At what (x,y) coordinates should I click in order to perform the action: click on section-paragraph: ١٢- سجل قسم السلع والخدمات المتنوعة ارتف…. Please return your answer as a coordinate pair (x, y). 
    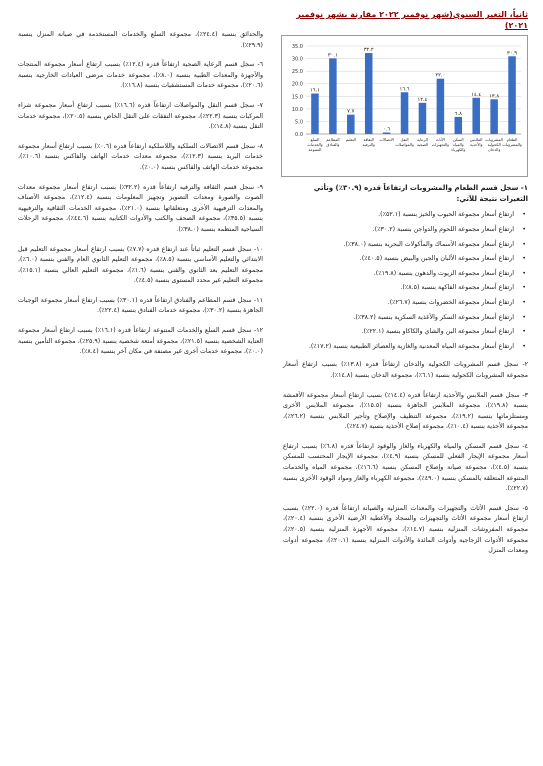
    Looking at the image, I should click on (140, 341).